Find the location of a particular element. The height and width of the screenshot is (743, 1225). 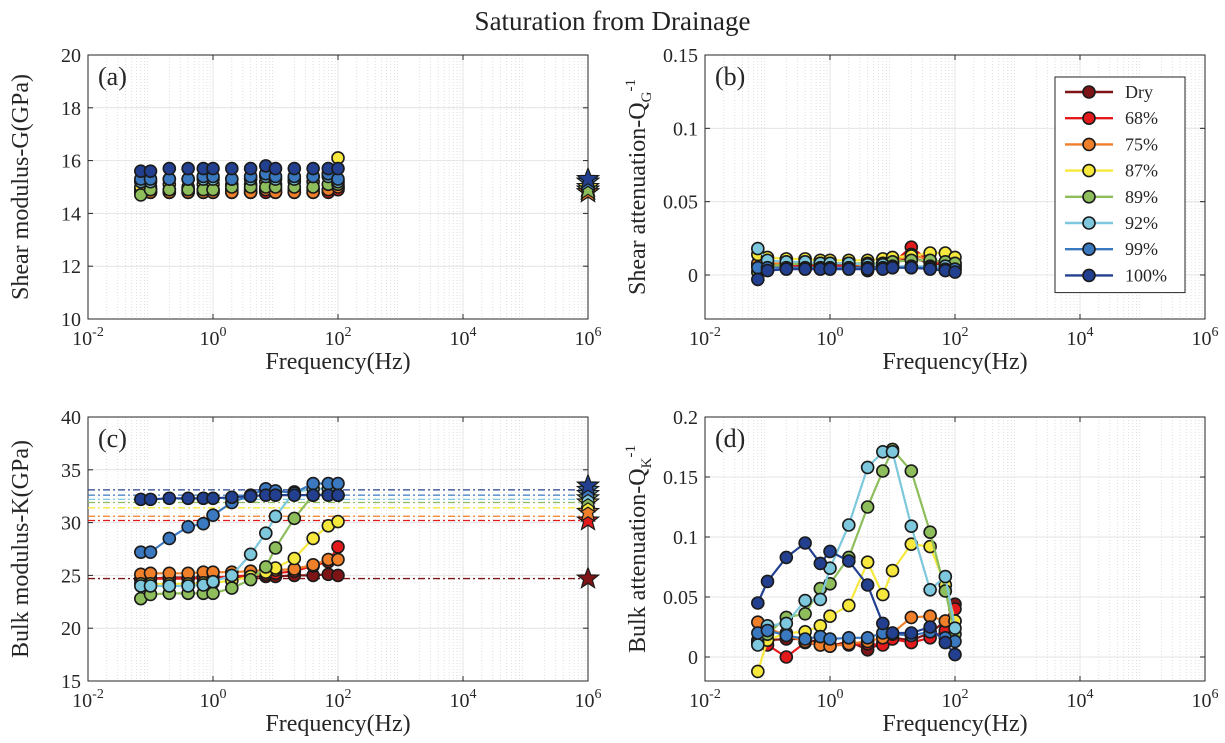

star-marker-75pct is located at coordinates (588, 511).